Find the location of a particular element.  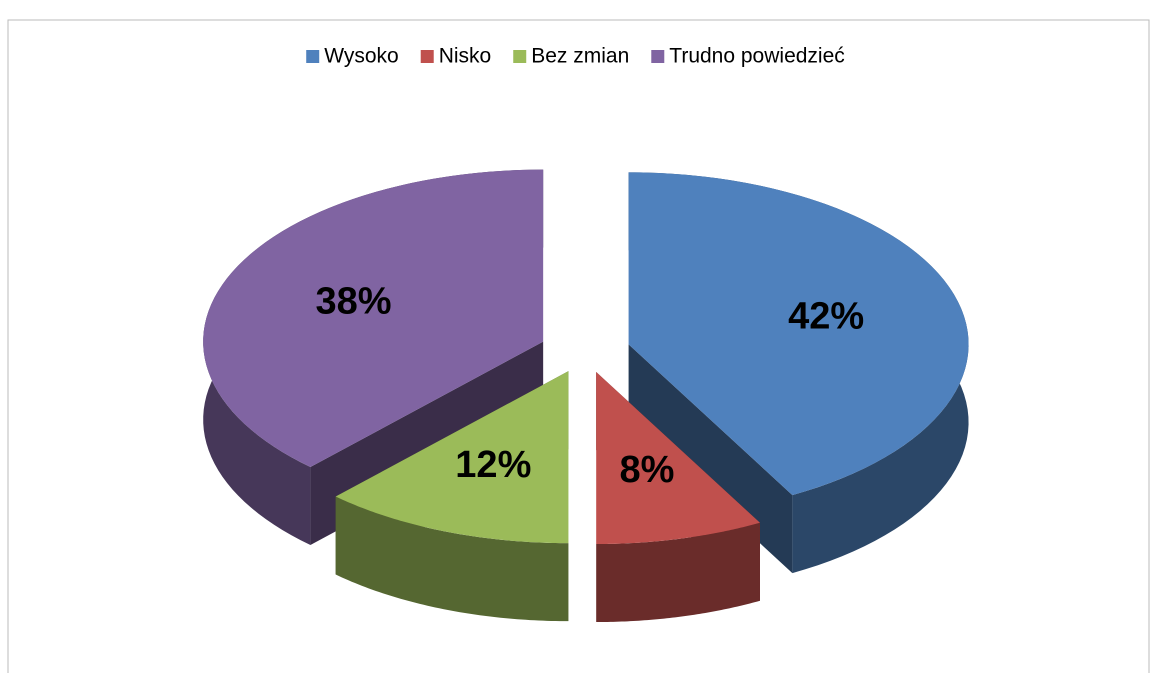

data-label: 12% is located at coordinates (493, 465).